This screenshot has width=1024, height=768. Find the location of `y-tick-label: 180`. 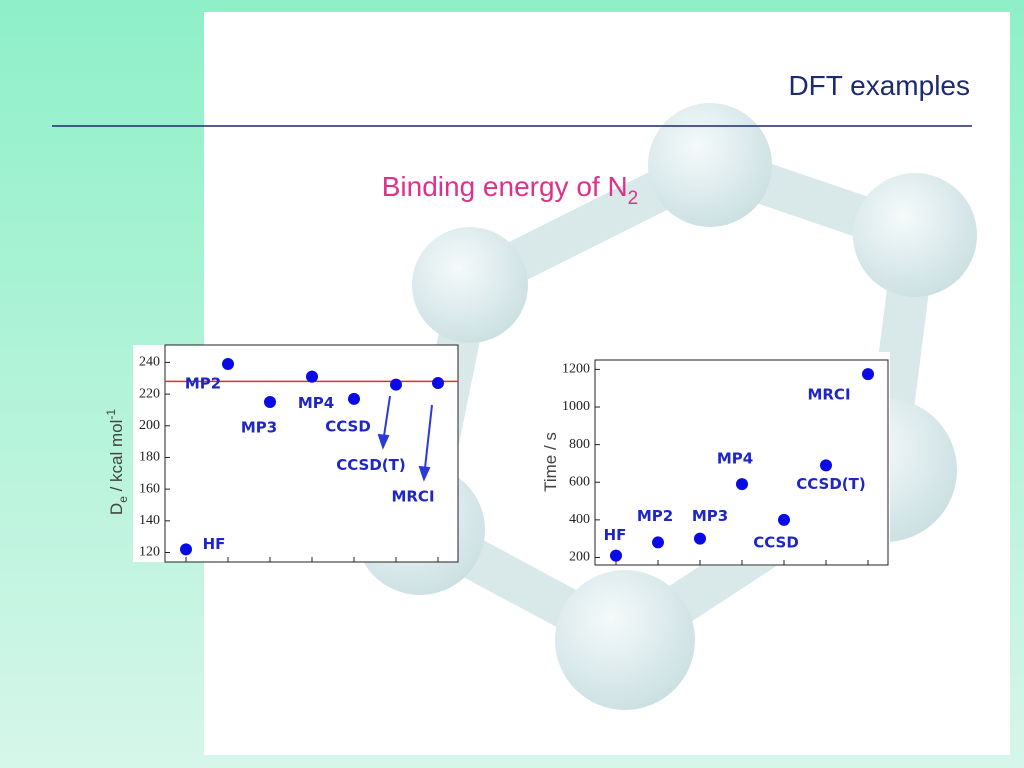

y-tick-label: 180 is located at coordinates (149, 457).